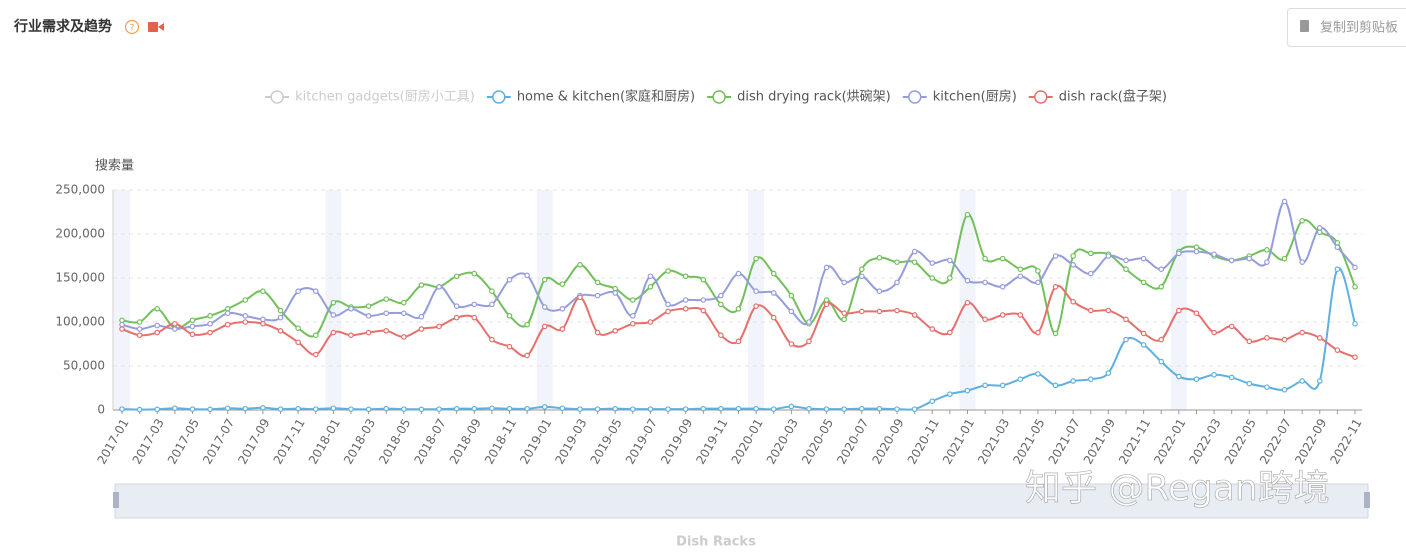 The width and height of the screenshot is (1406, 553). I want to click on x-tick-label: 2022-05, so click(1240, 441).